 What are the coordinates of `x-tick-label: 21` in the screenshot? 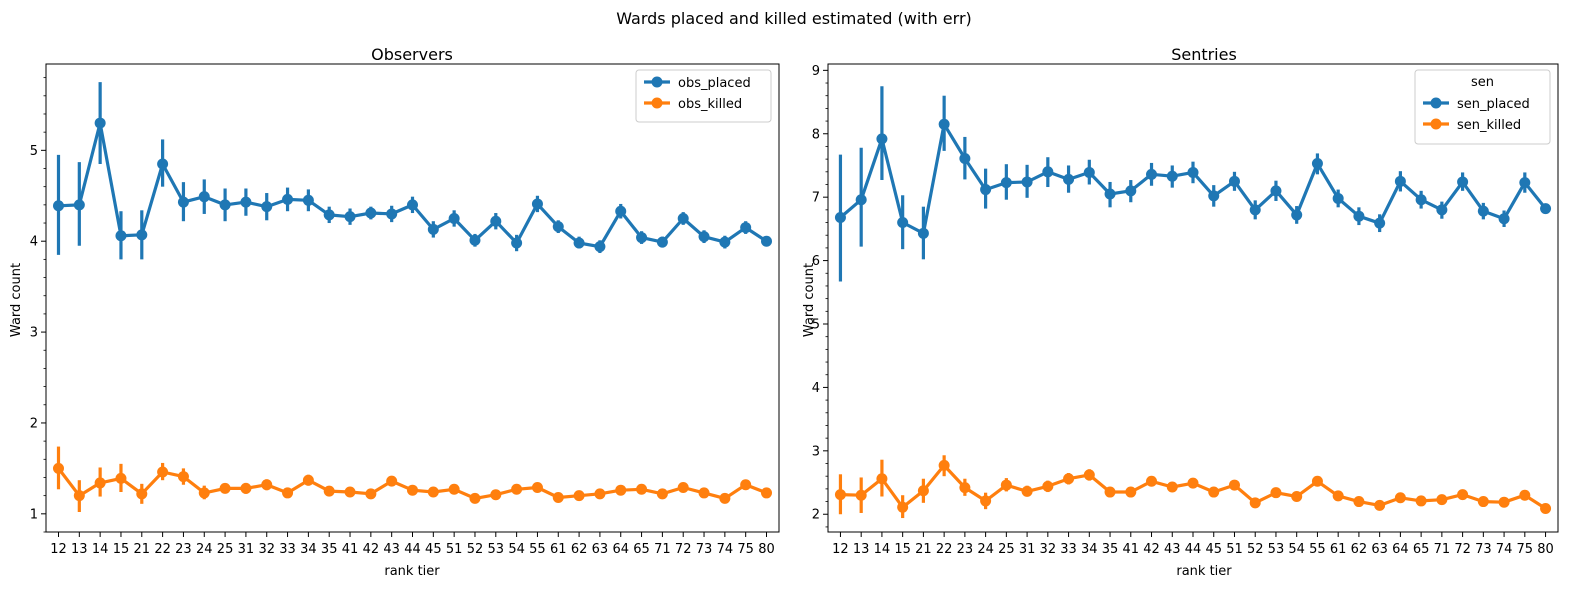 It's located at (142, 549).